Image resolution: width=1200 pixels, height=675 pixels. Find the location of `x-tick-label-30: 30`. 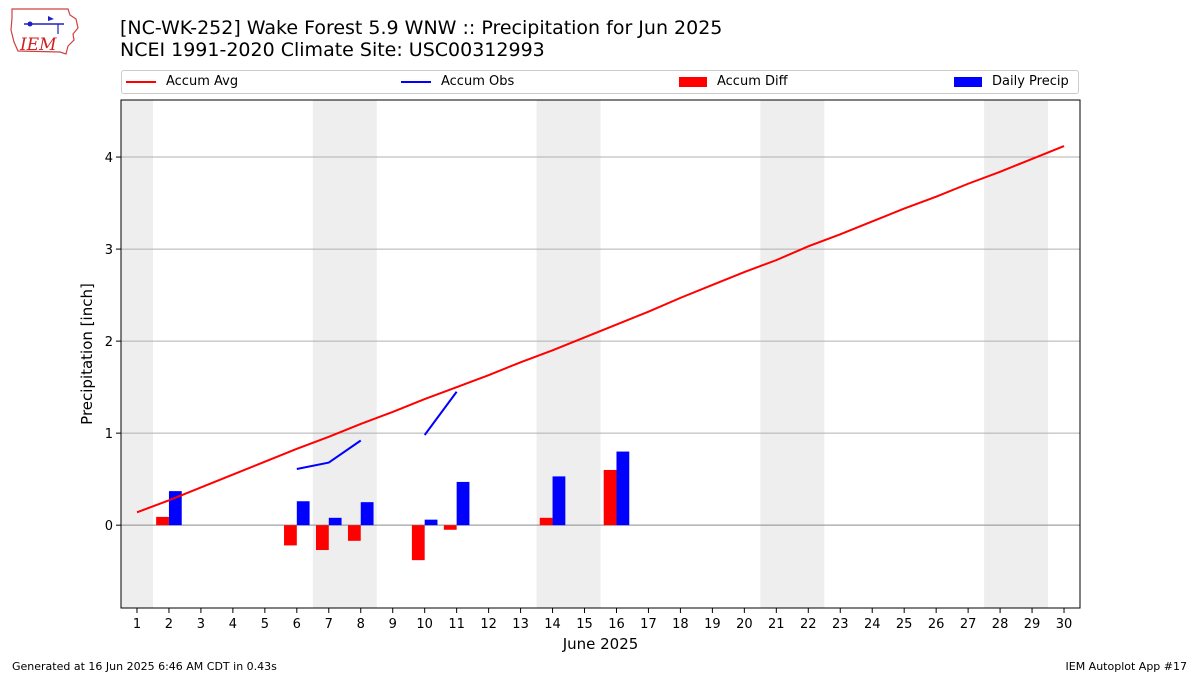

x-tick-label-30: 30 is located at coordinates (1064, 624).